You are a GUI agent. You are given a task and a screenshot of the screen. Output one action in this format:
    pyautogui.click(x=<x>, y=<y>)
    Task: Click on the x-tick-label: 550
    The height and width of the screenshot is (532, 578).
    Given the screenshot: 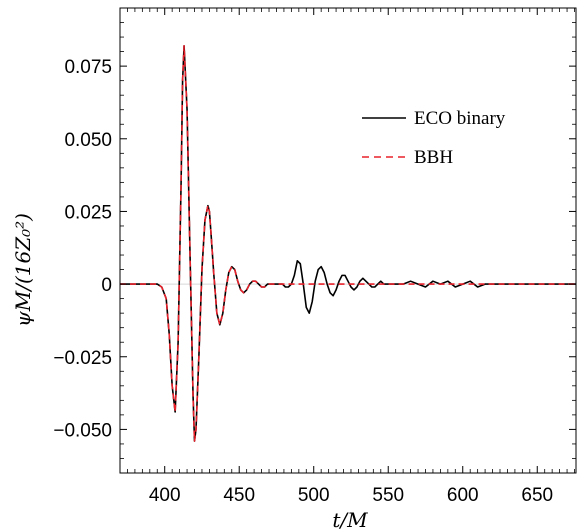 What is the action you would take?
    pyautogui.click(x=388, y=495)
    